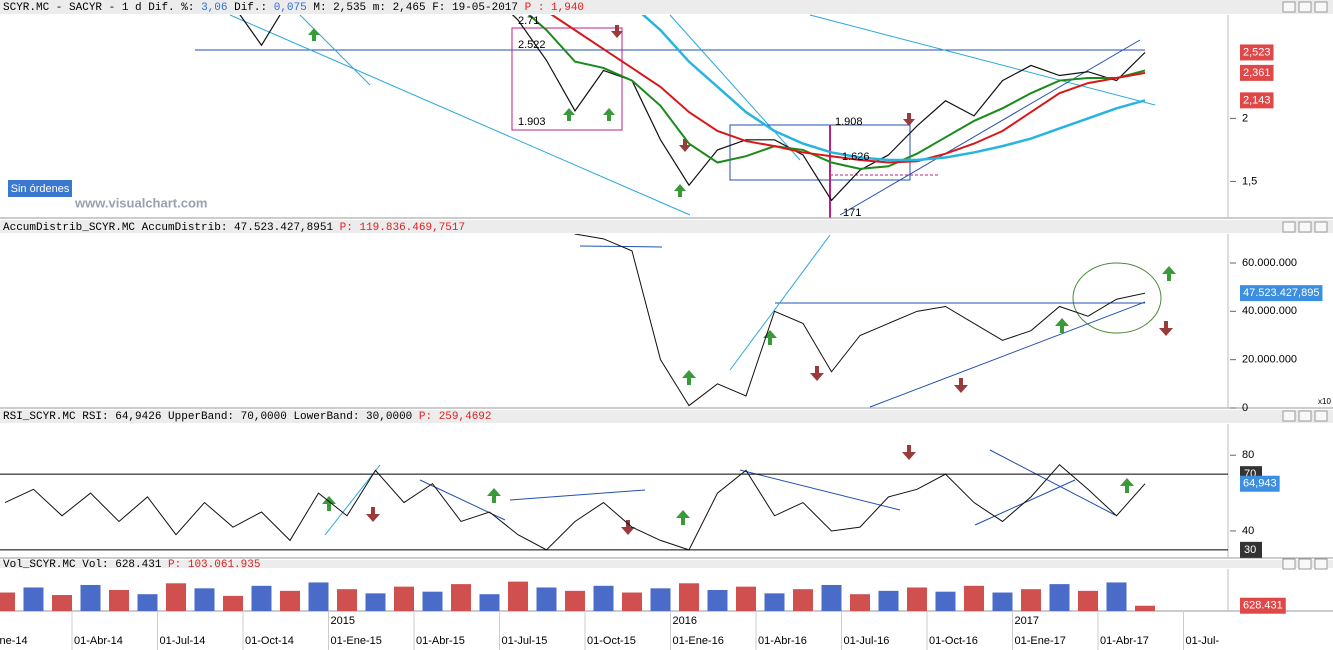  I want to click on date: F: 19-05-2017, so click(475, 8).